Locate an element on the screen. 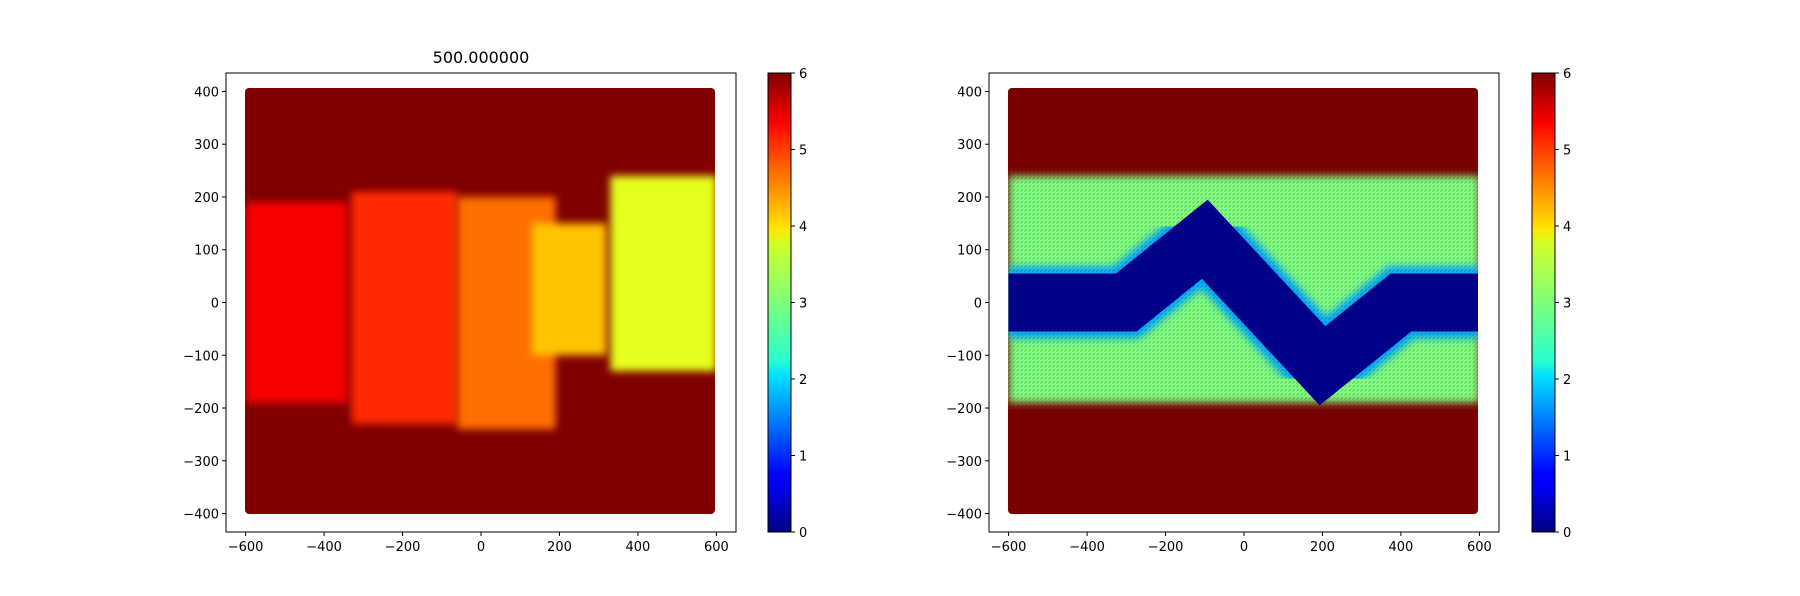 This screenshot has height=596, width=1800. right-x-ticks: −600 −400 −200 0 200 400 600 is located at coordinates (1241, 543).